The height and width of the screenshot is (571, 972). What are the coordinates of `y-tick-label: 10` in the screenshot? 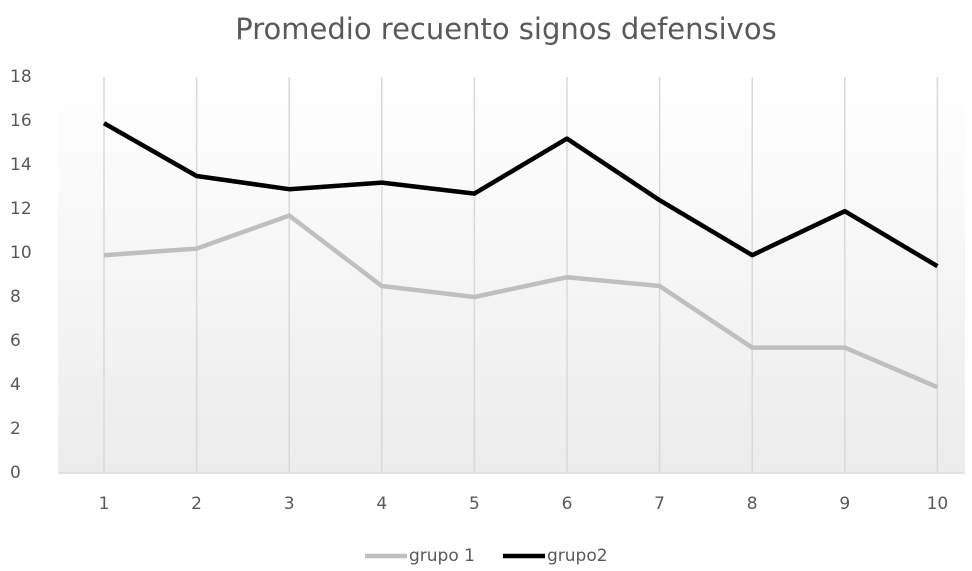 It's located at (21, 253).